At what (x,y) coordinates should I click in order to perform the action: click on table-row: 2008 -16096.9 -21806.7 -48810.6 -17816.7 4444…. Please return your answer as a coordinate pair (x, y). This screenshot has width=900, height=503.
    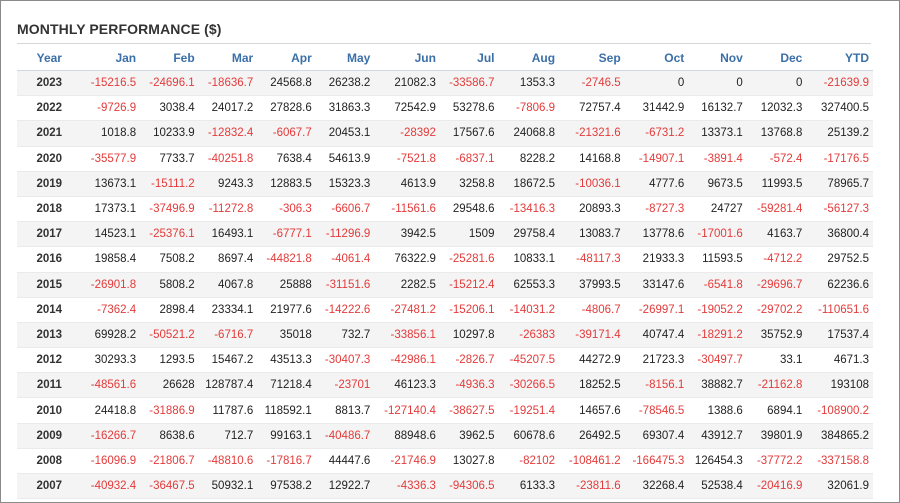
    Looking at the image, I should click on (445, 461).